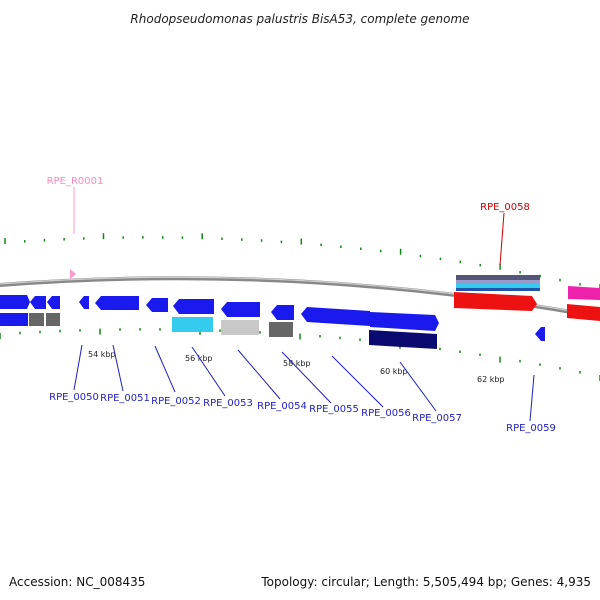 The image size is (600, 600). What do you see at coordinates (228, 403) in the screenshot?
I see `gene-label-rpe-0053: RPE_0053` at bounding box center [228, 403].